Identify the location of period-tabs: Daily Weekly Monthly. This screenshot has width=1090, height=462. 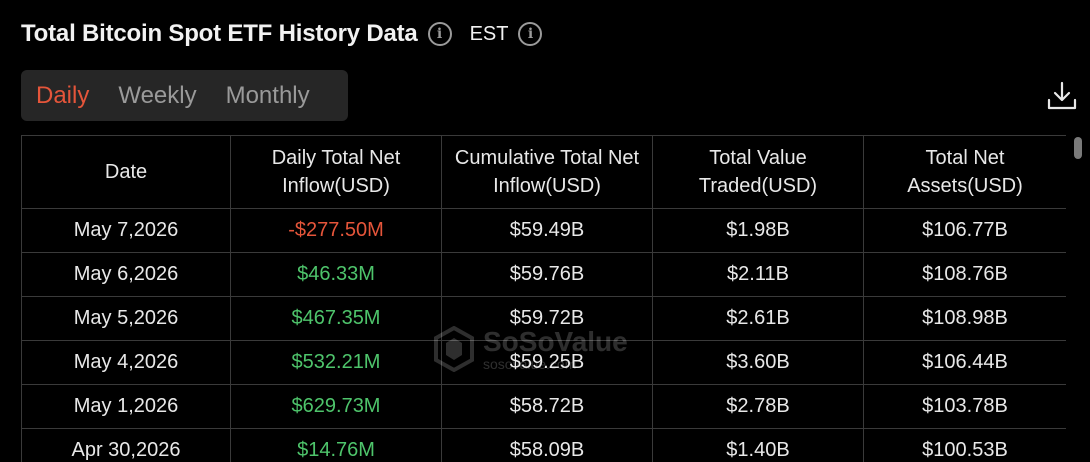
(184, 95).